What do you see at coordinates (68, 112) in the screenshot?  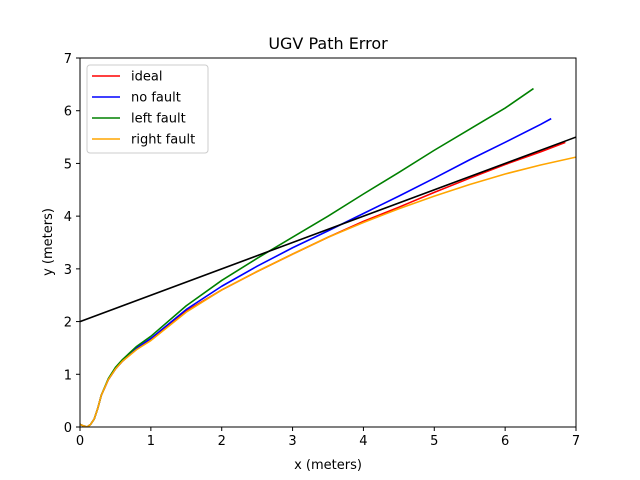 I see `y-tick-label: 6` at bounding box center [68, 112].